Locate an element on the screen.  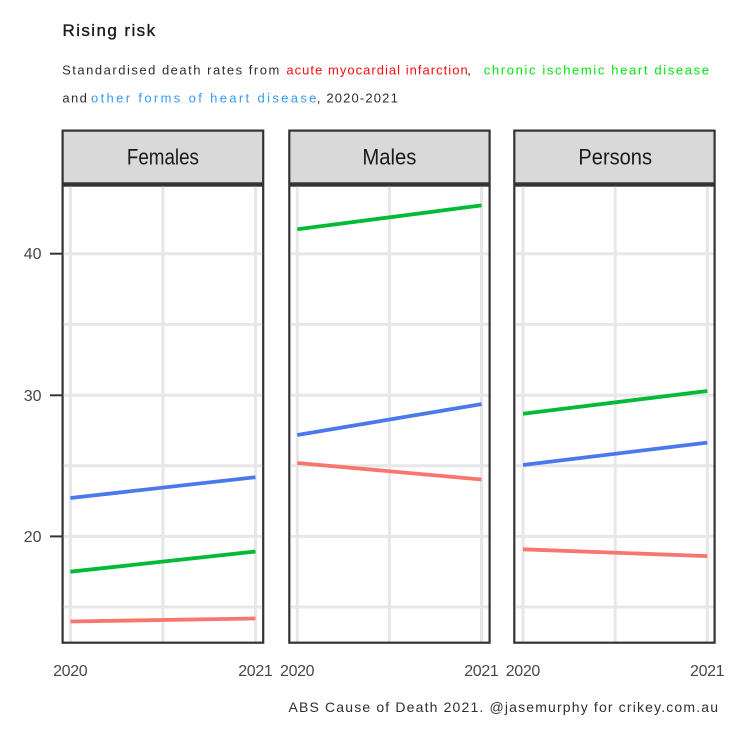
svg-text: 30 is located at coordinates (33, 396).